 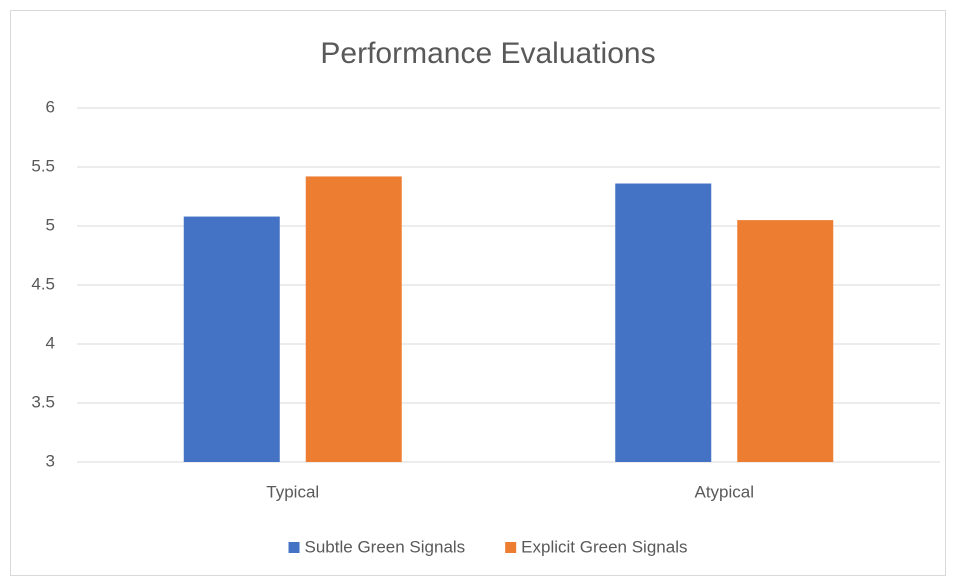 I want to click on y-tick-label: 5, so click(x=50, y=224).